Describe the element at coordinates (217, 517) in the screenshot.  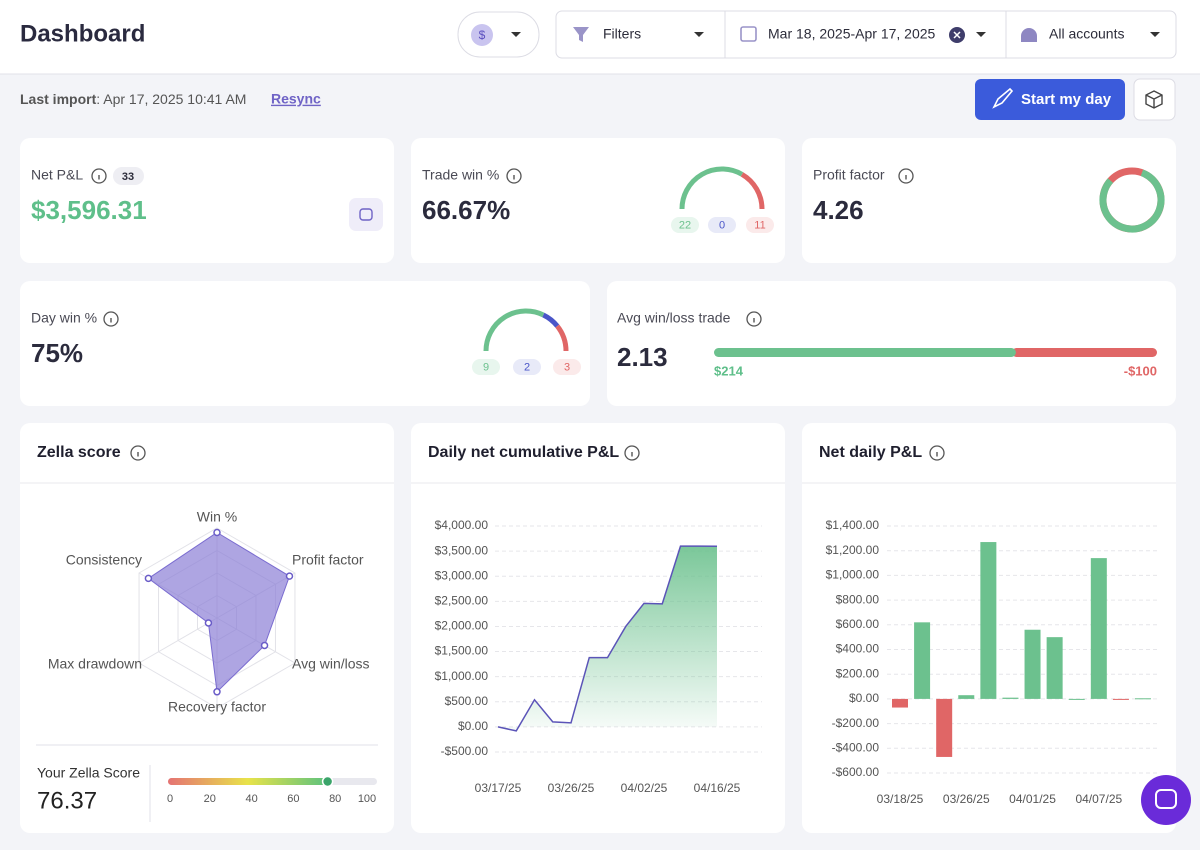
I see `radar-label: Win %` at that location.